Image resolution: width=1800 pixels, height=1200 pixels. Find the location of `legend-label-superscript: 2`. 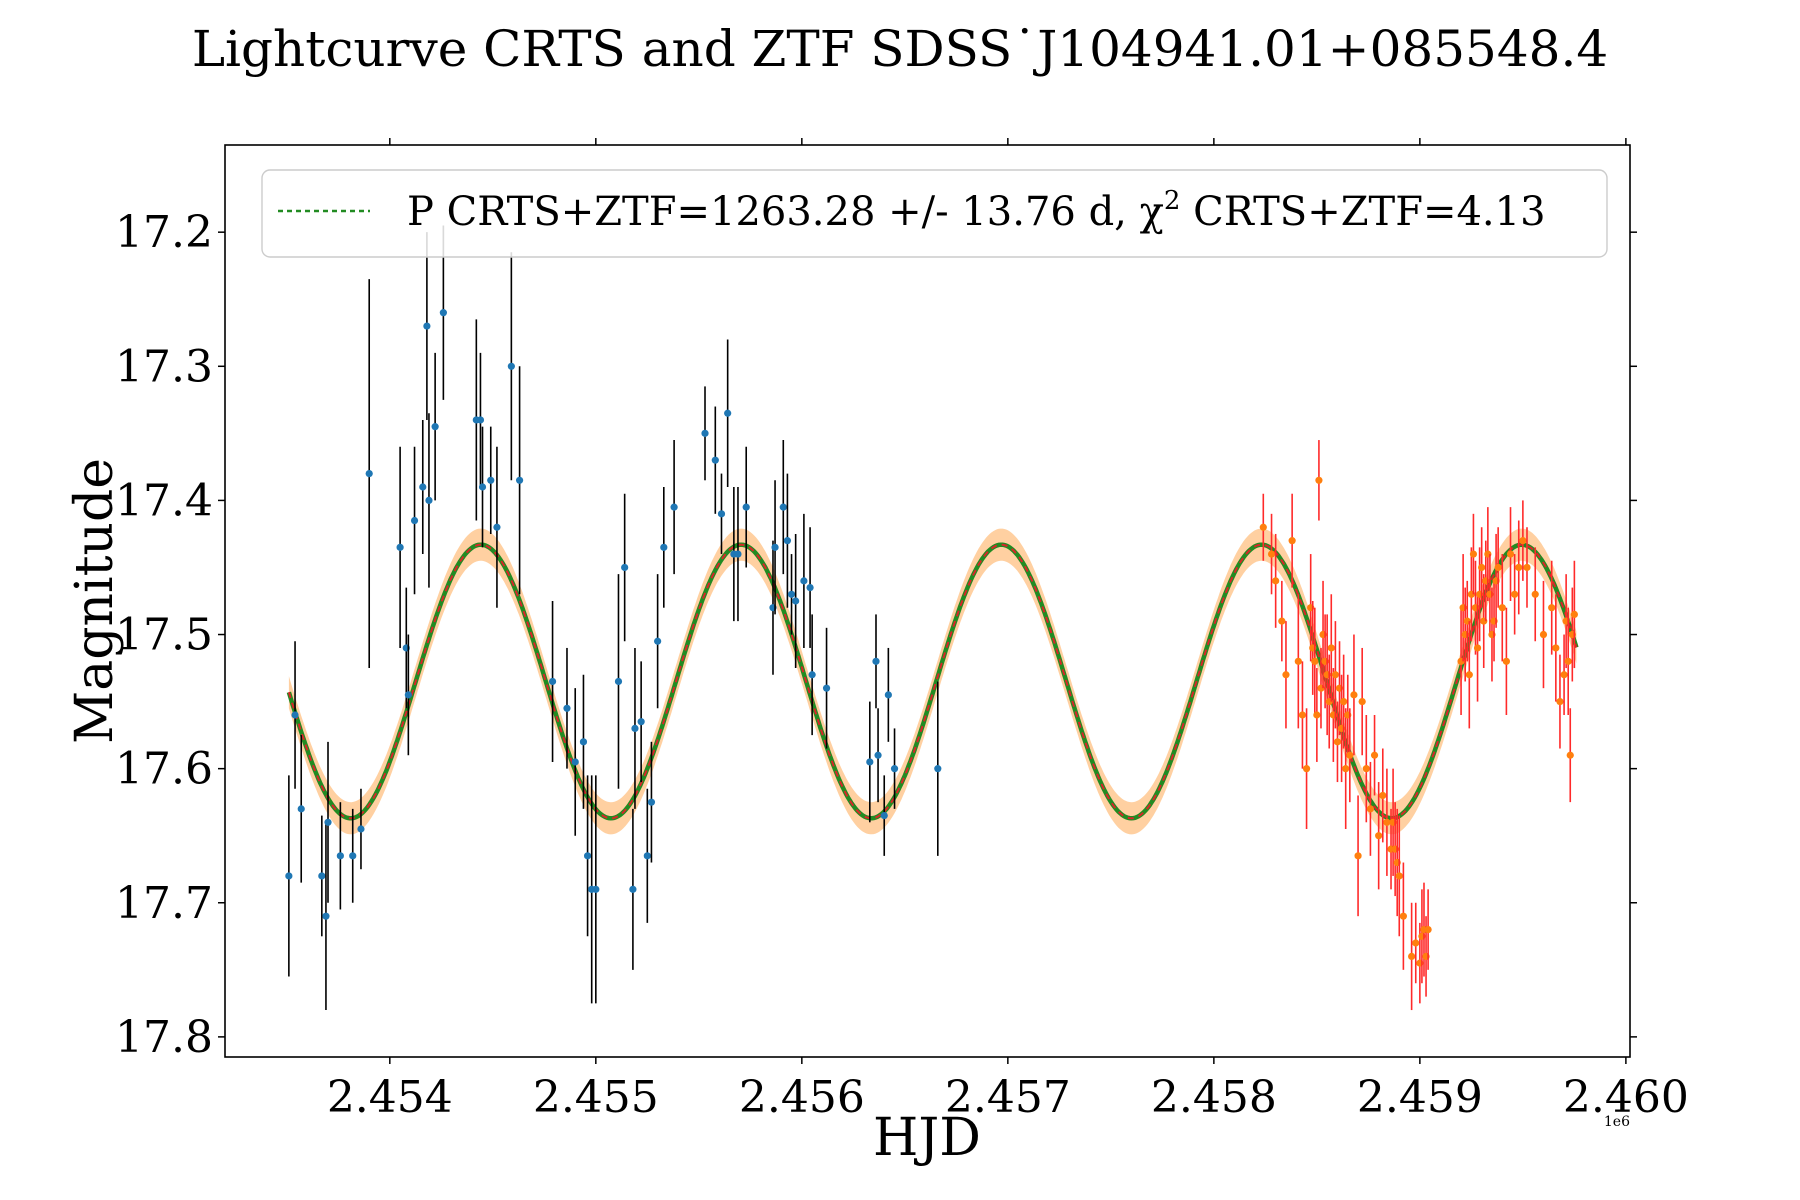

legend-label-superscript: 2 is located at coordinates (1172, 201).